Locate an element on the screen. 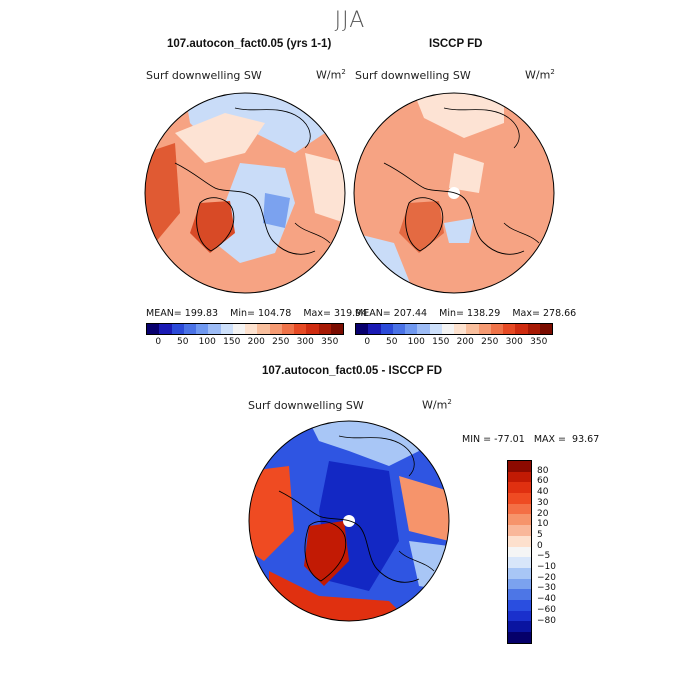  obs-blue-patch is located at coordinates (459, 230).